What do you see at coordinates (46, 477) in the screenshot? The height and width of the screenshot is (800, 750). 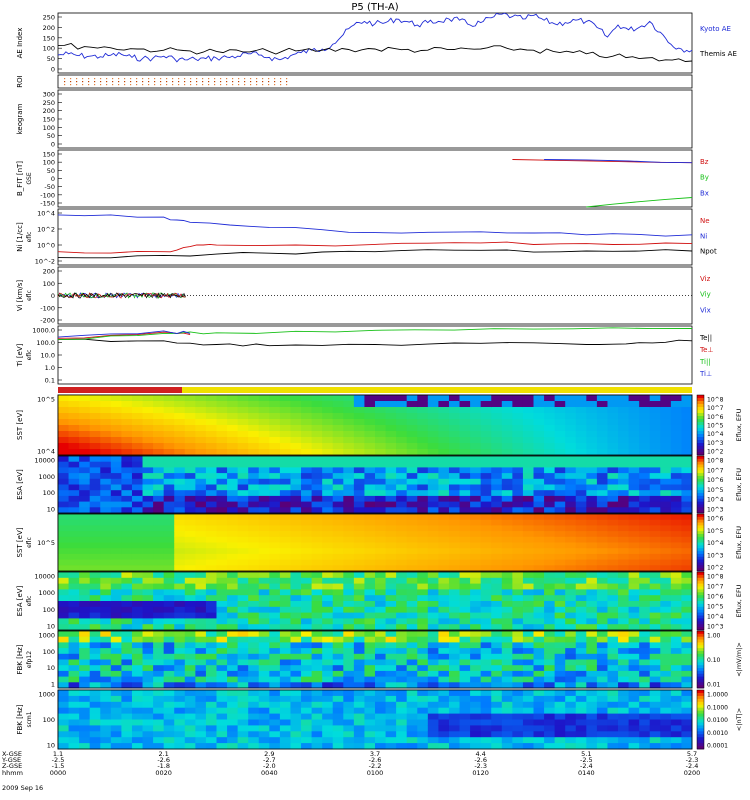 I see `ytick-label: 1000` at bounding box center [46, 477].